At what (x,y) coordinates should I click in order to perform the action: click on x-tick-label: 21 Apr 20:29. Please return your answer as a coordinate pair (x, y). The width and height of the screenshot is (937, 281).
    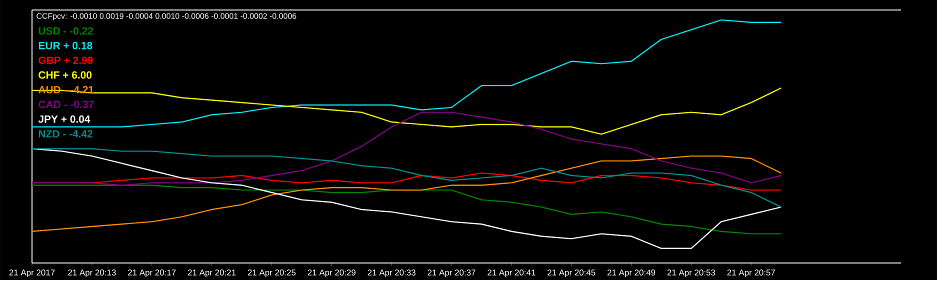
    Looking at the image, I should click on (332, 274).